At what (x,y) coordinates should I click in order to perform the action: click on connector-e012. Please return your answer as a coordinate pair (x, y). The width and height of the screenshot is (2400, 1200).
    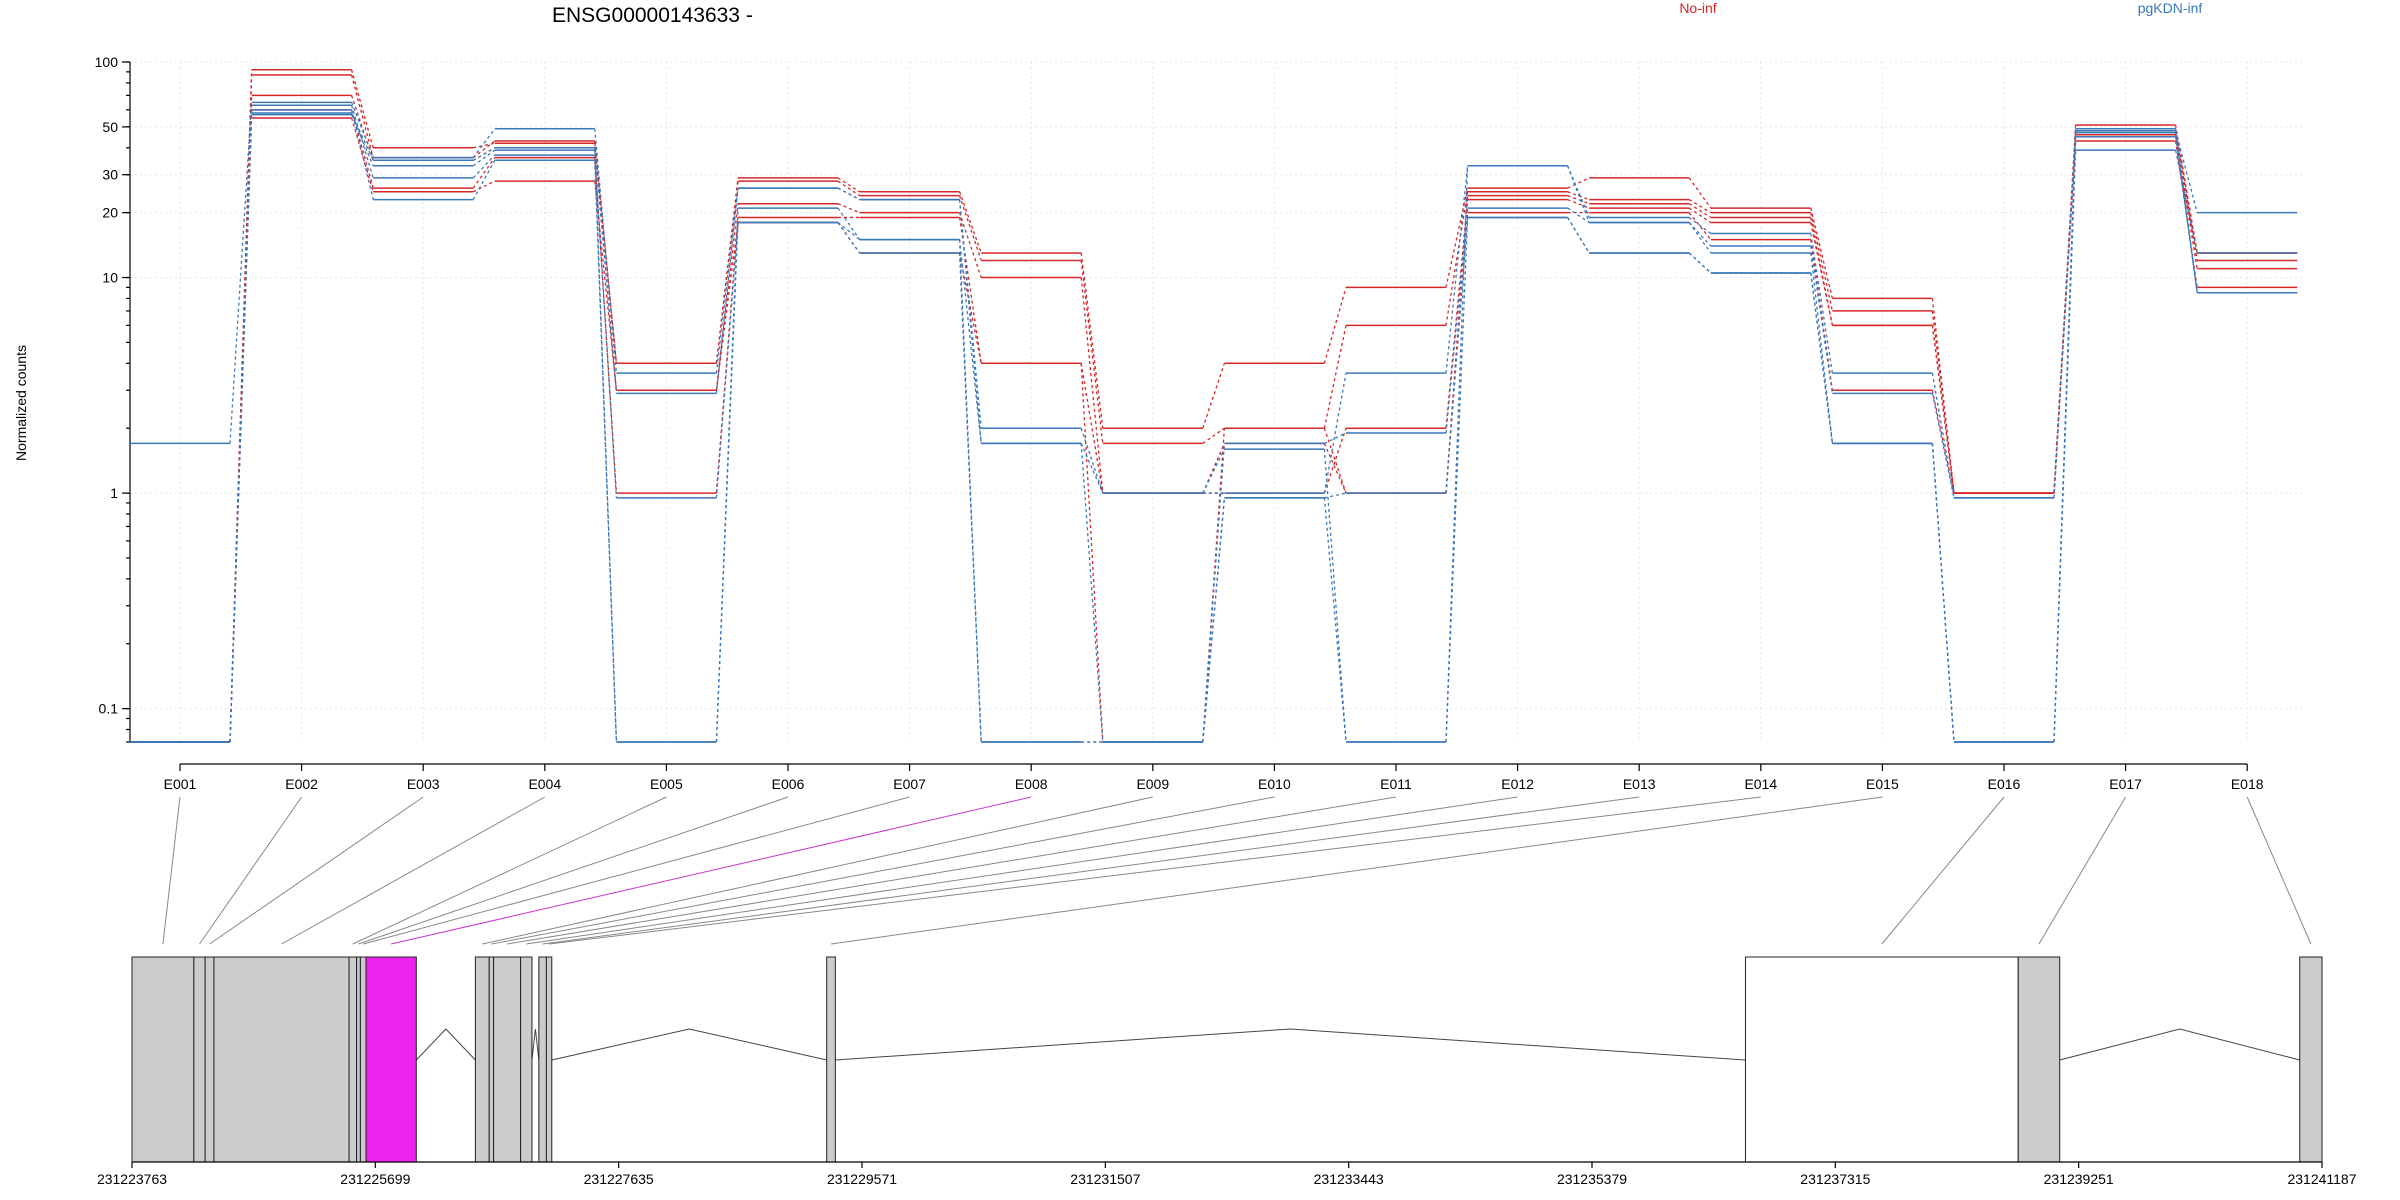
    Looking at the image, I should click on (1022, 870).